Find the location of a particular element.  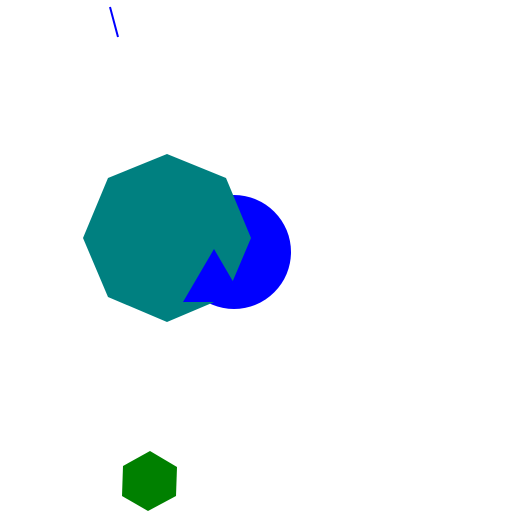

blue-triangle is located at coordinates (214, 275).